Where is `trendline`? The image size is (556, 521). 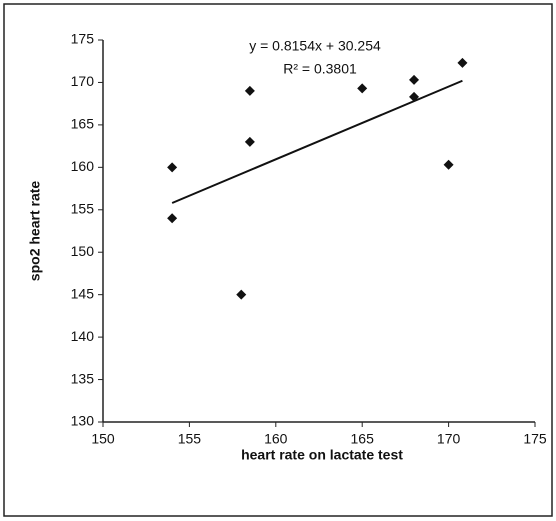 trendline is located at coordinates (317, 141).